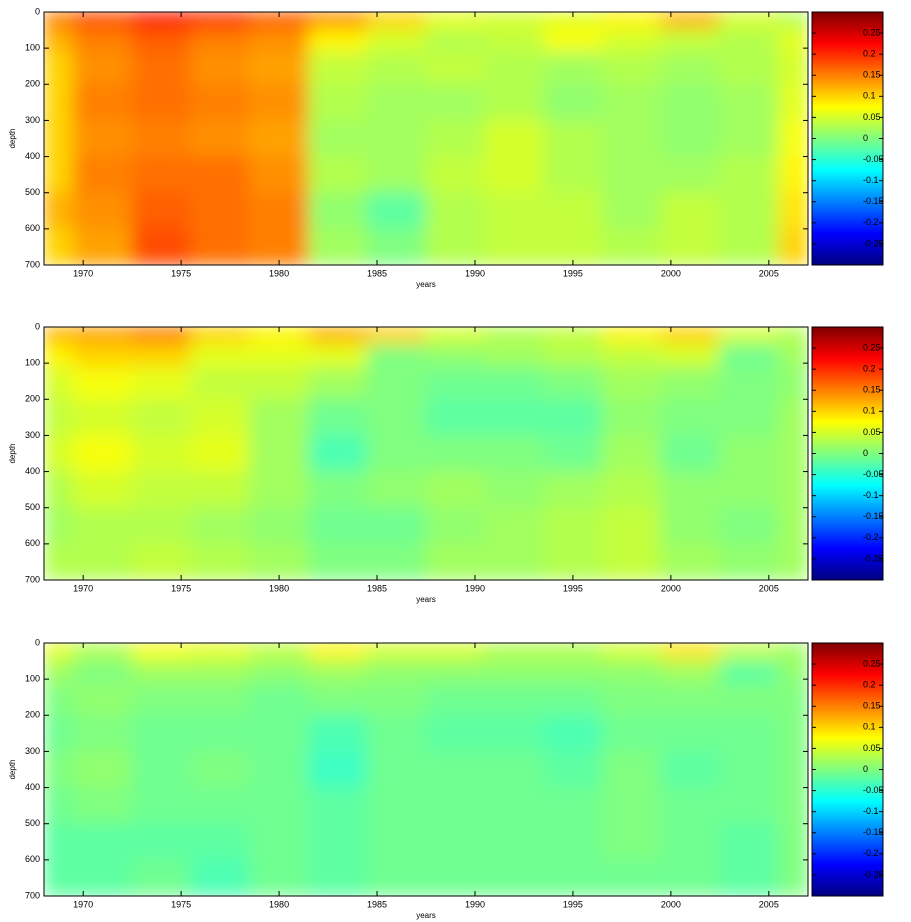 Image resolution: width=911 pixels, height=922 pixels. I want to click on y-tick-label: 700, so click(32, 895).